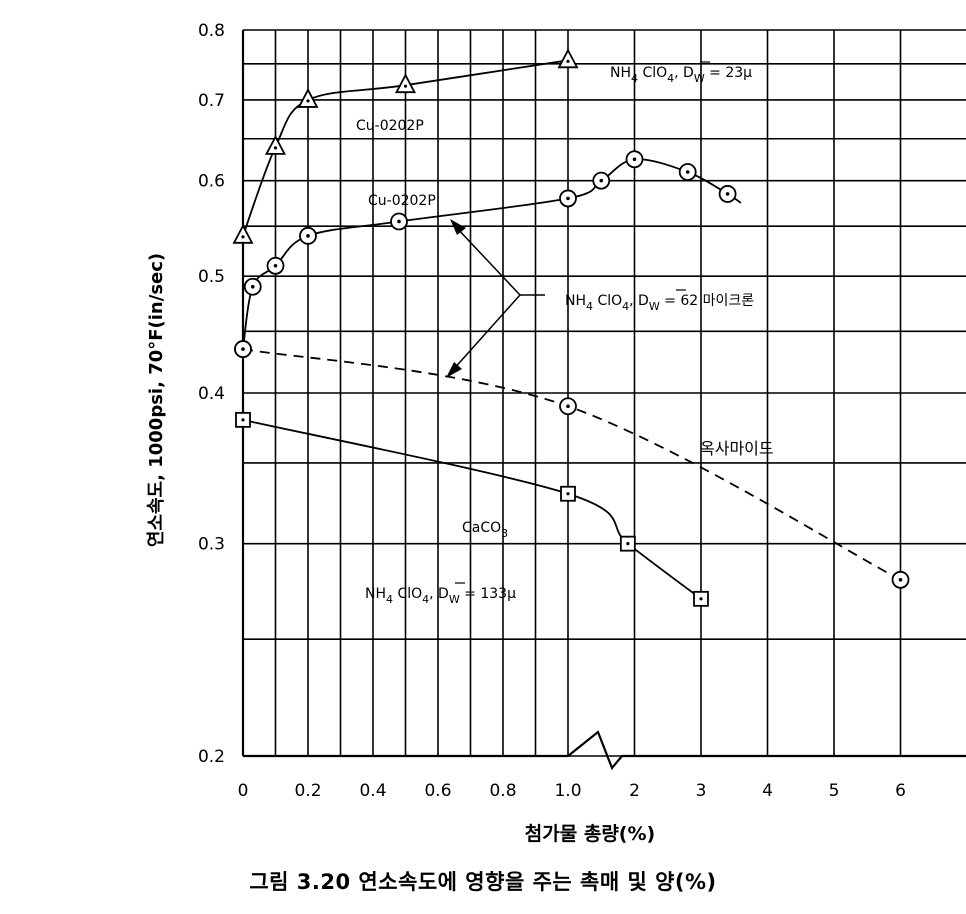 This screenshot has height=914, width=966. Describe the element at coordinates (308, 101) in the screenshot. I see `series-0-point-2-dot` at that location.